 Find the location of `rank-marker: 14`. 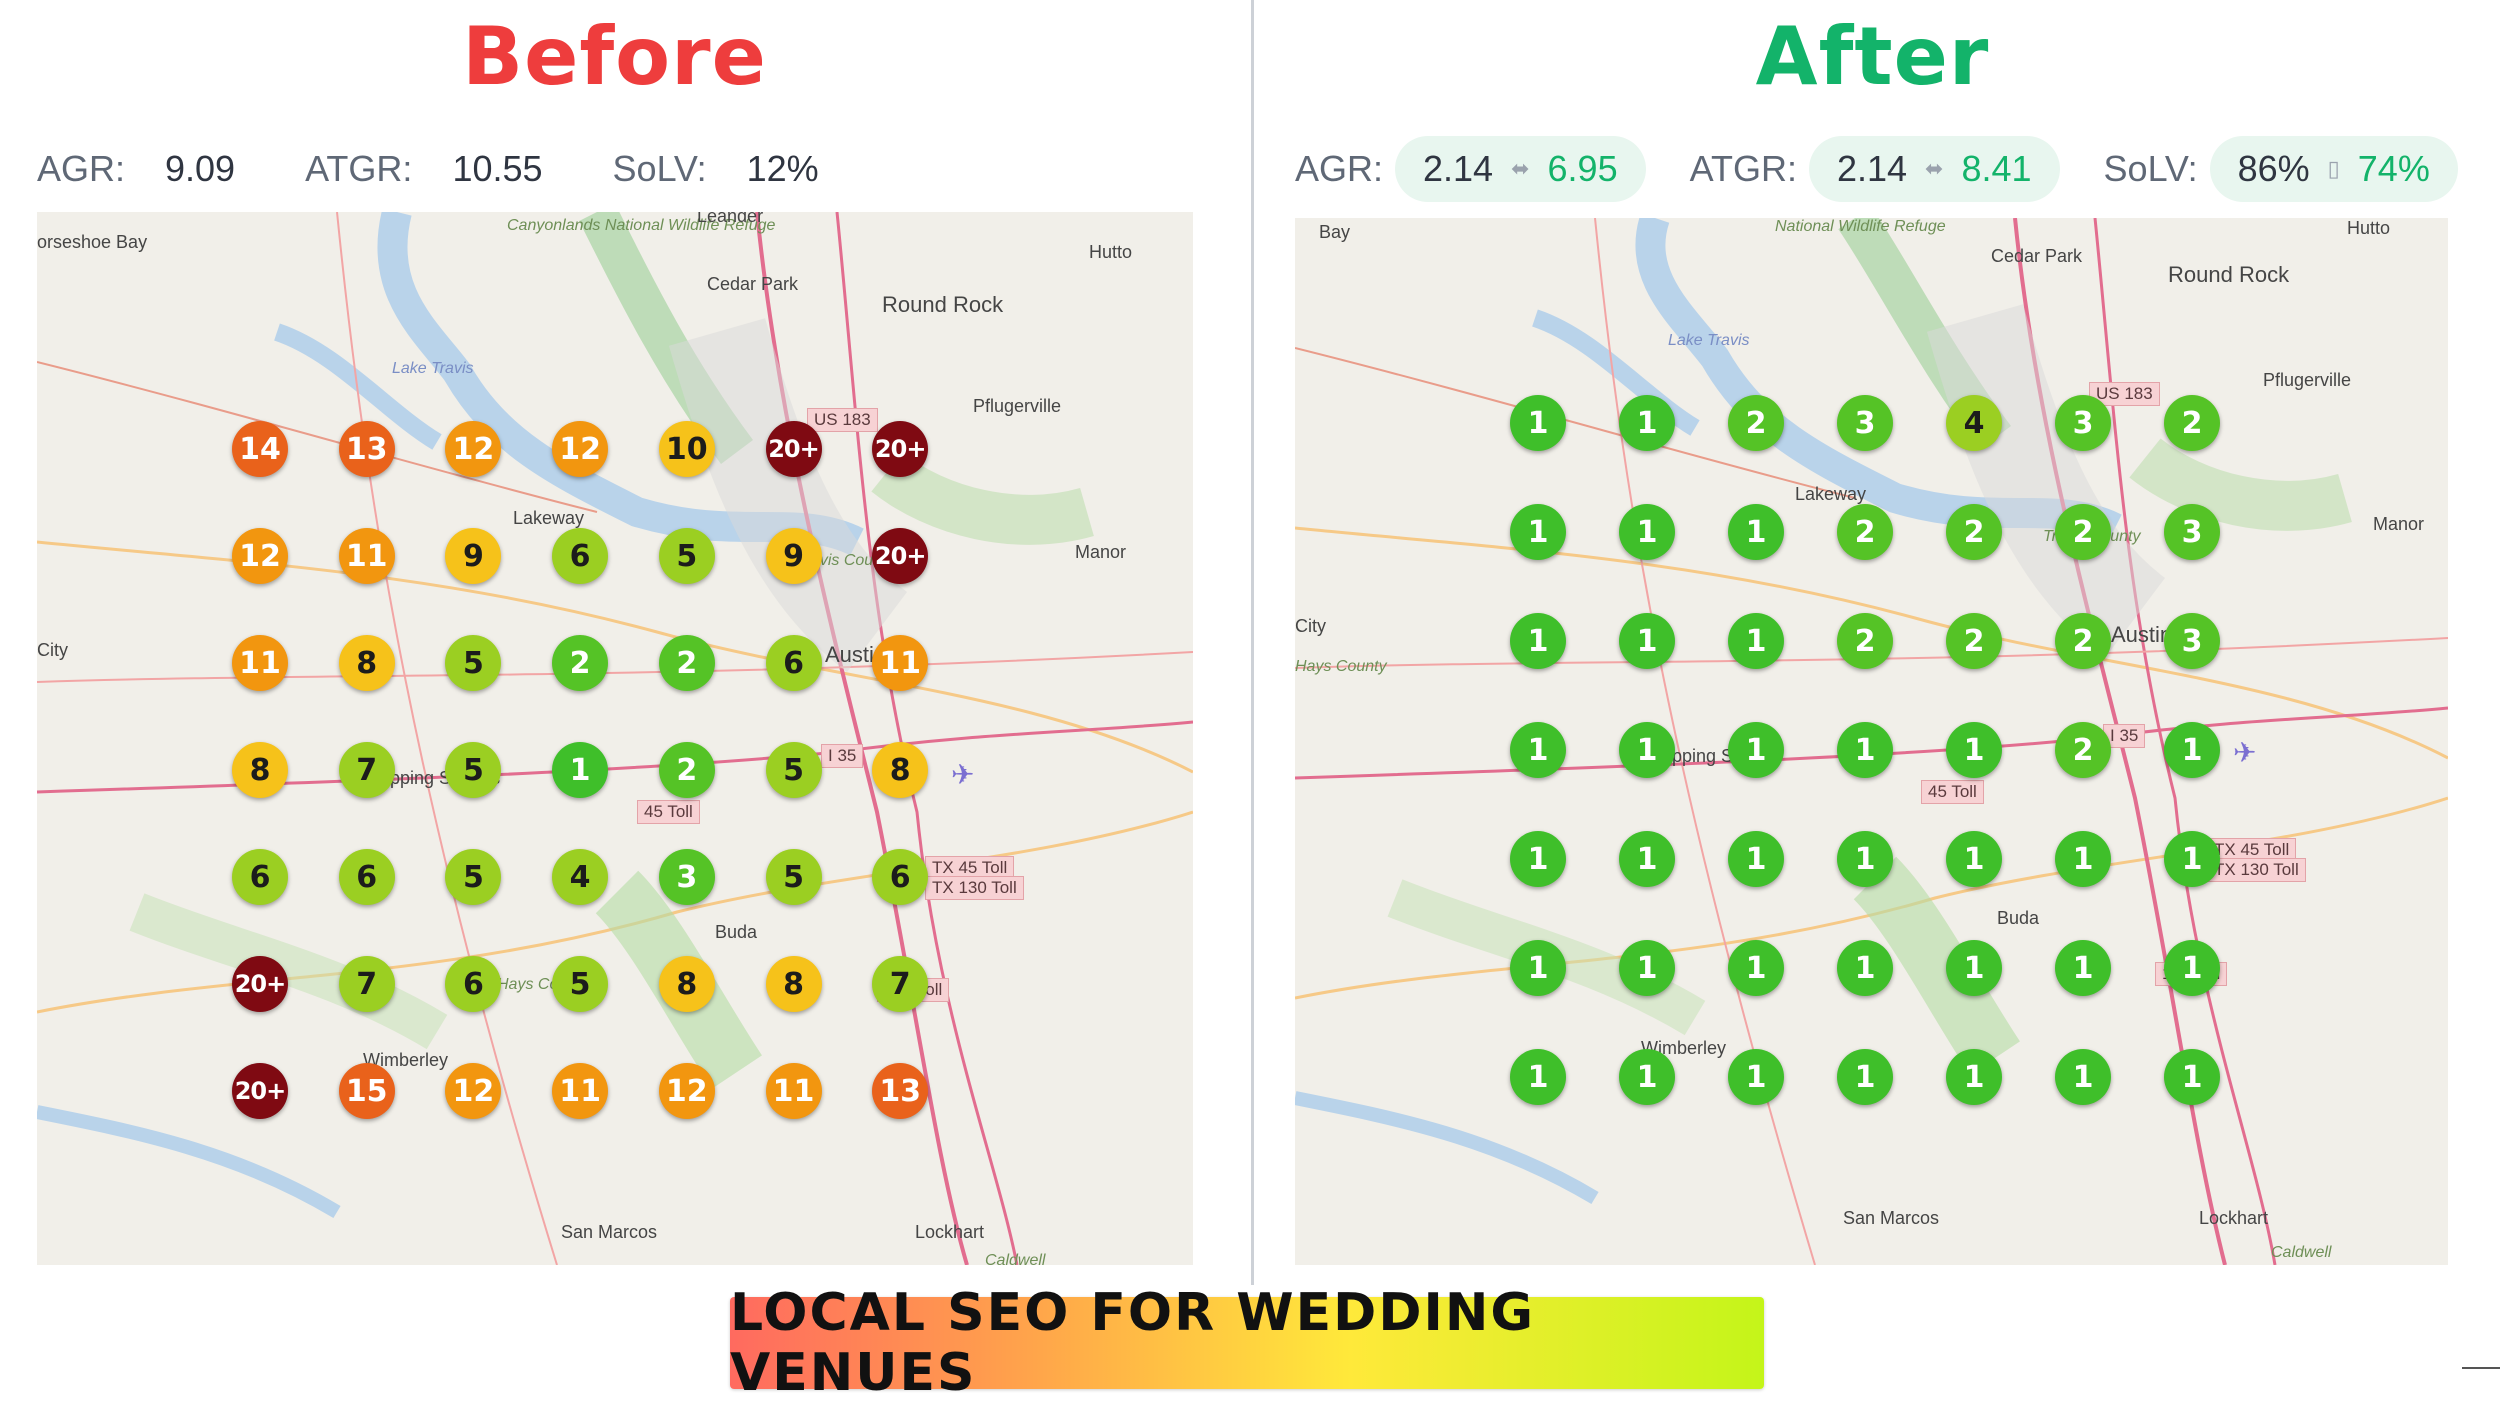

rank-marker: 14 is located at coordinates (260, 449).